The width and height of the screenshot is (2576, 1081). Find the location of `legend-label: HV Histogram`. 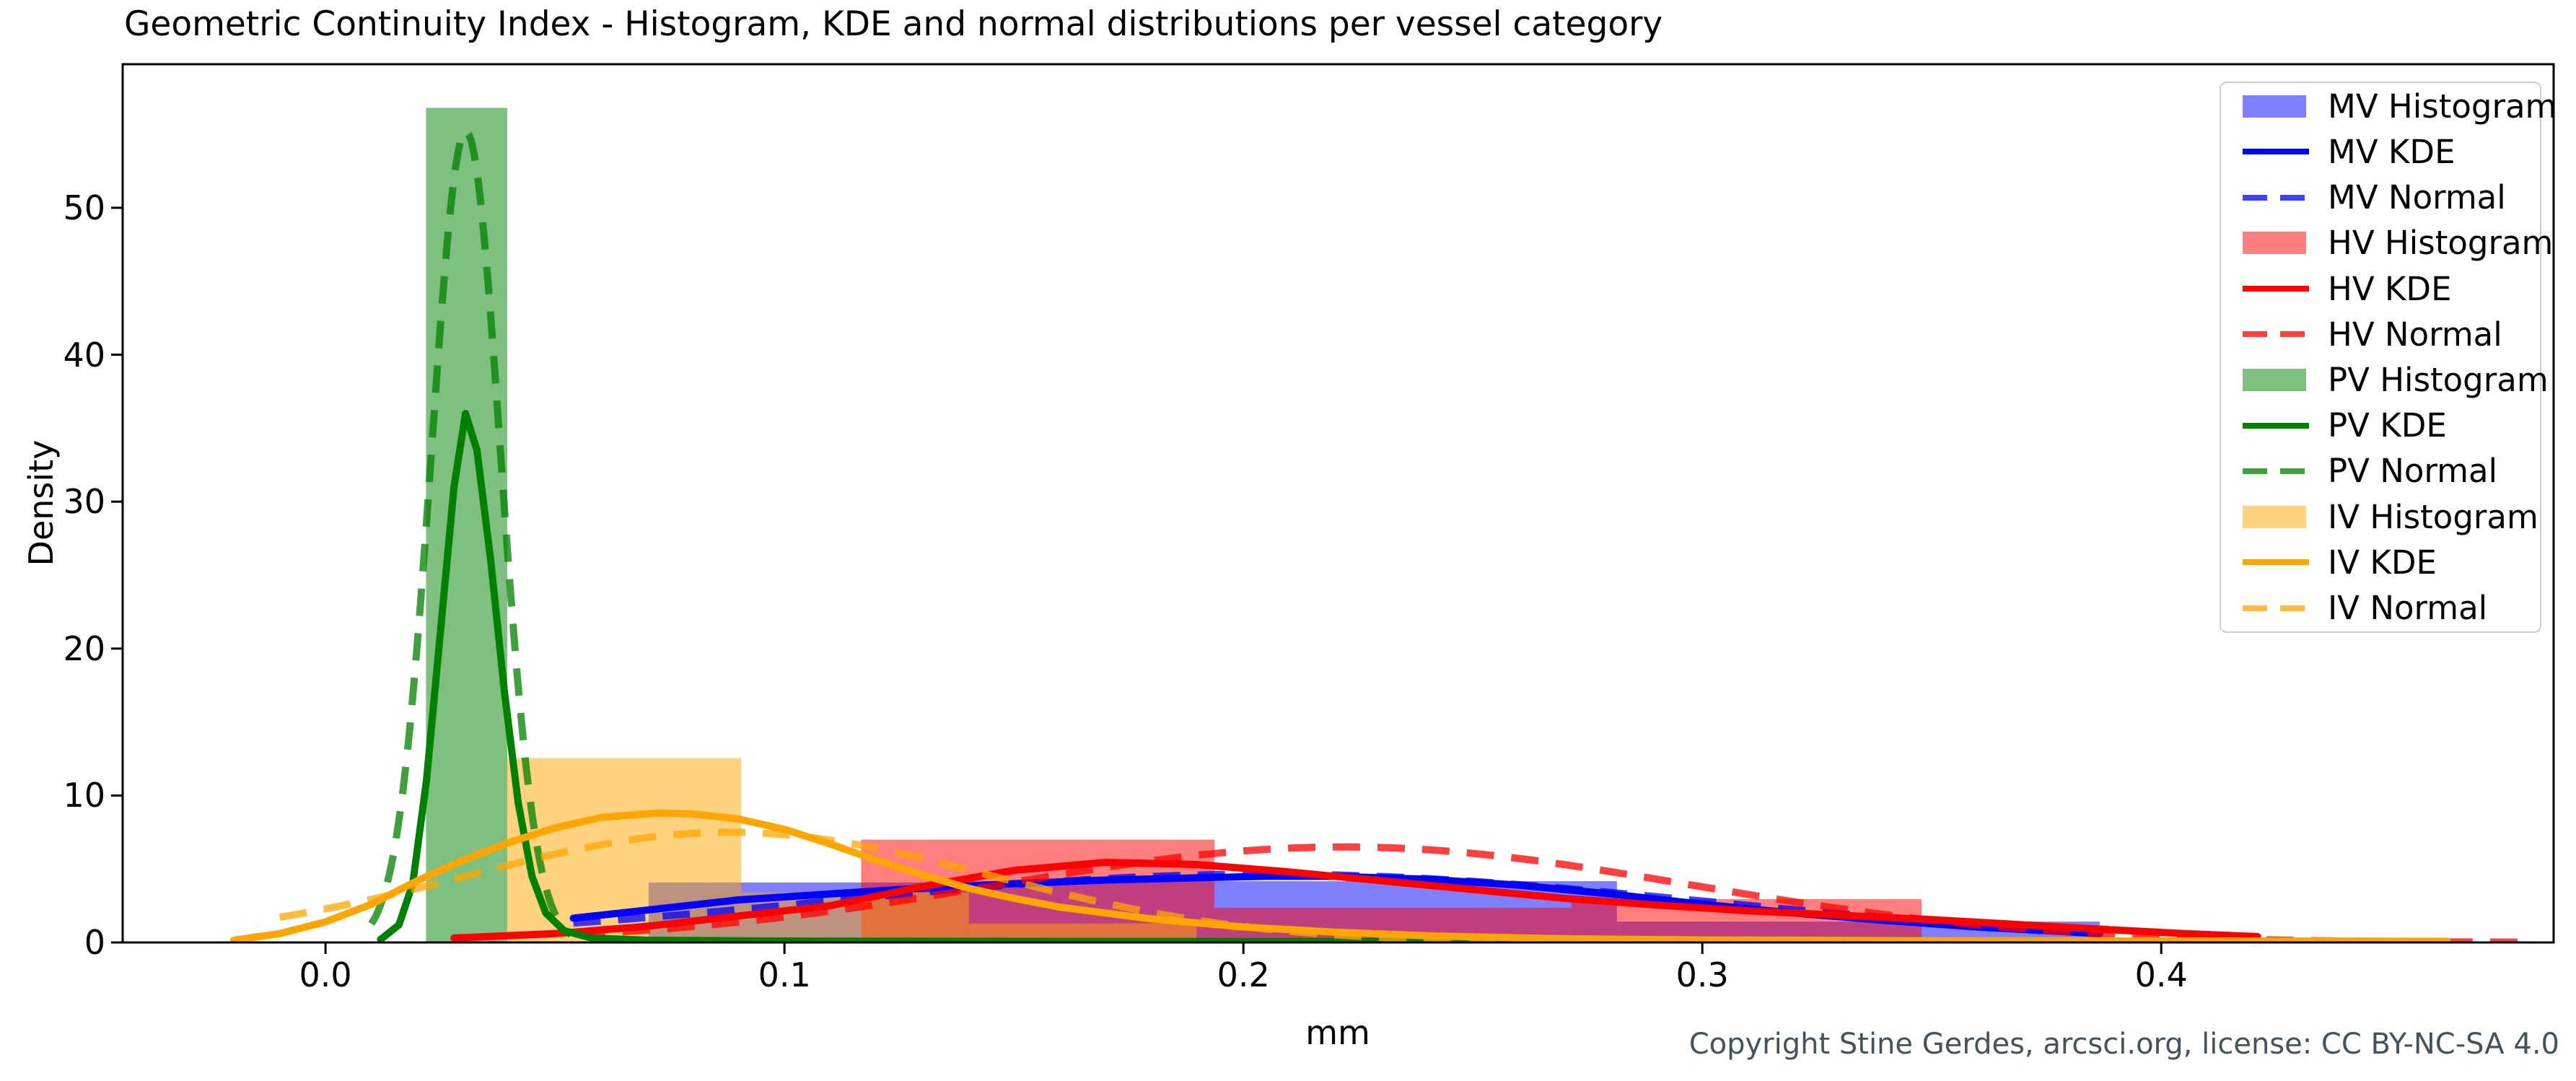

legend-label: HV Histogram is located at coordinates (2441, 244).